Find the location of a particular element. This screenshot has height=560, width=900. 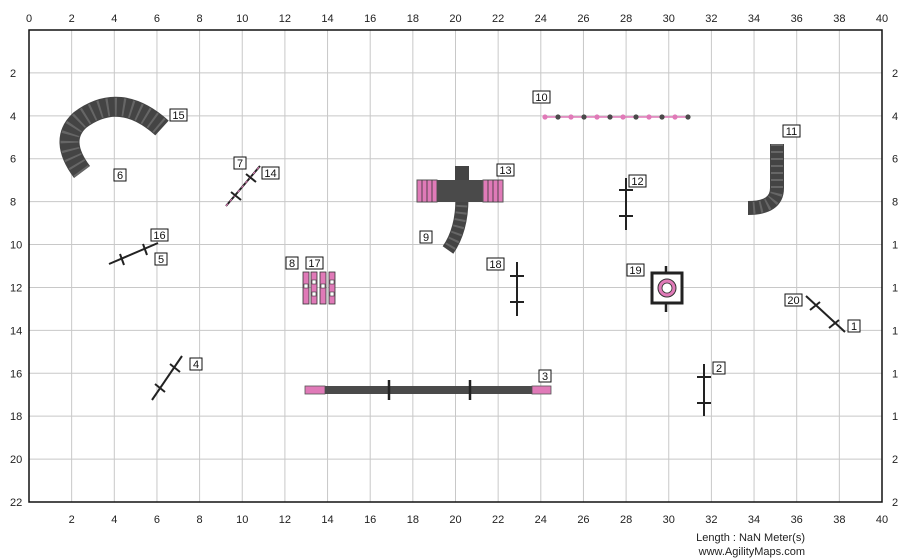

x-tick-bottom: 18 is located at coordinates (413, 520).